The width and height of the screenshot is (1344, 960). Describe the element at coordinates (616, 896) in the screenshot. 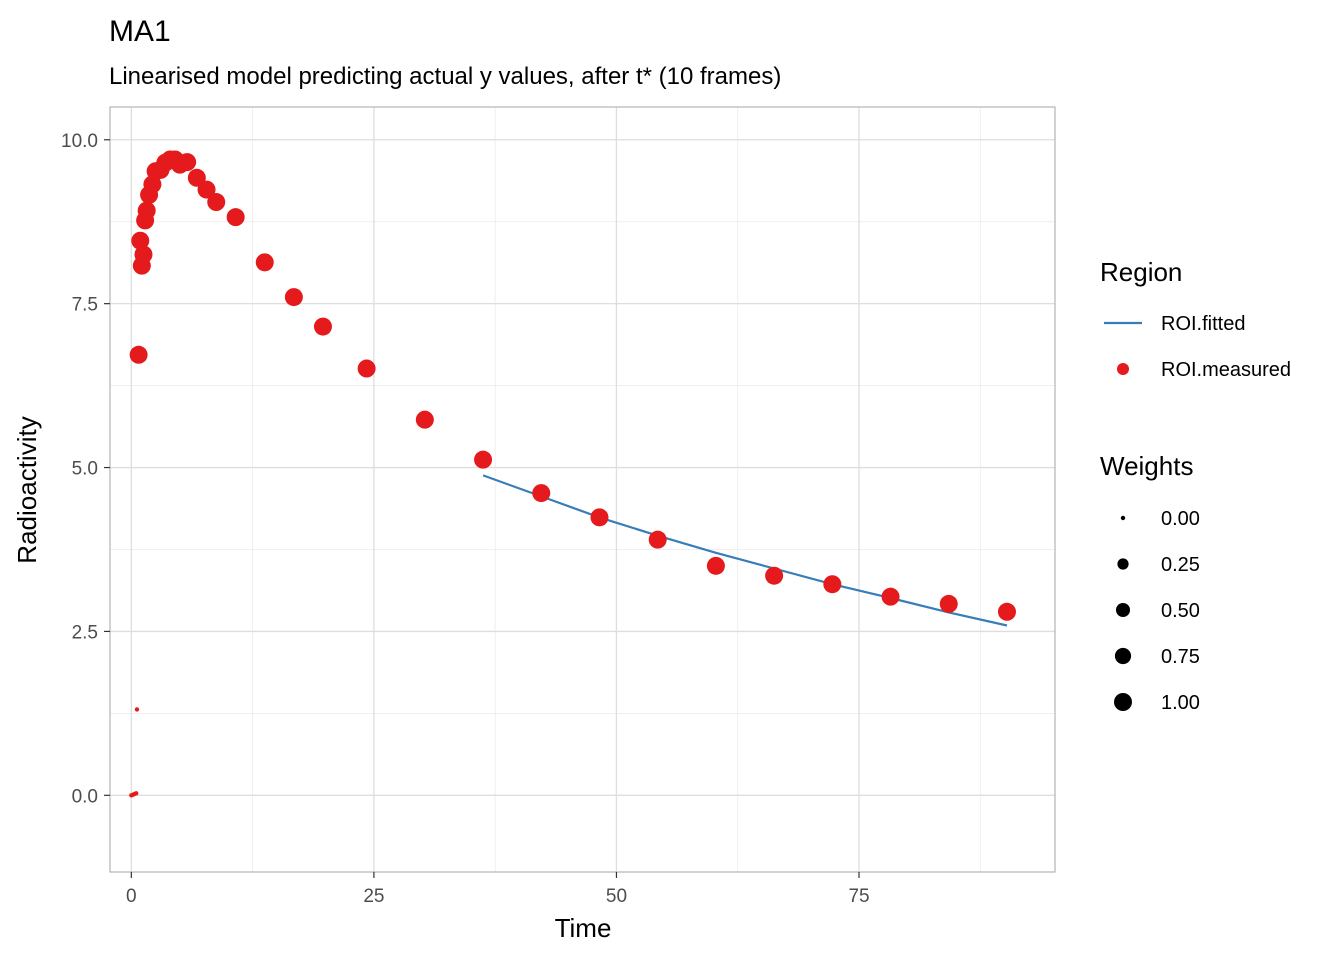

I see `x-tick-label: 50` at that location.